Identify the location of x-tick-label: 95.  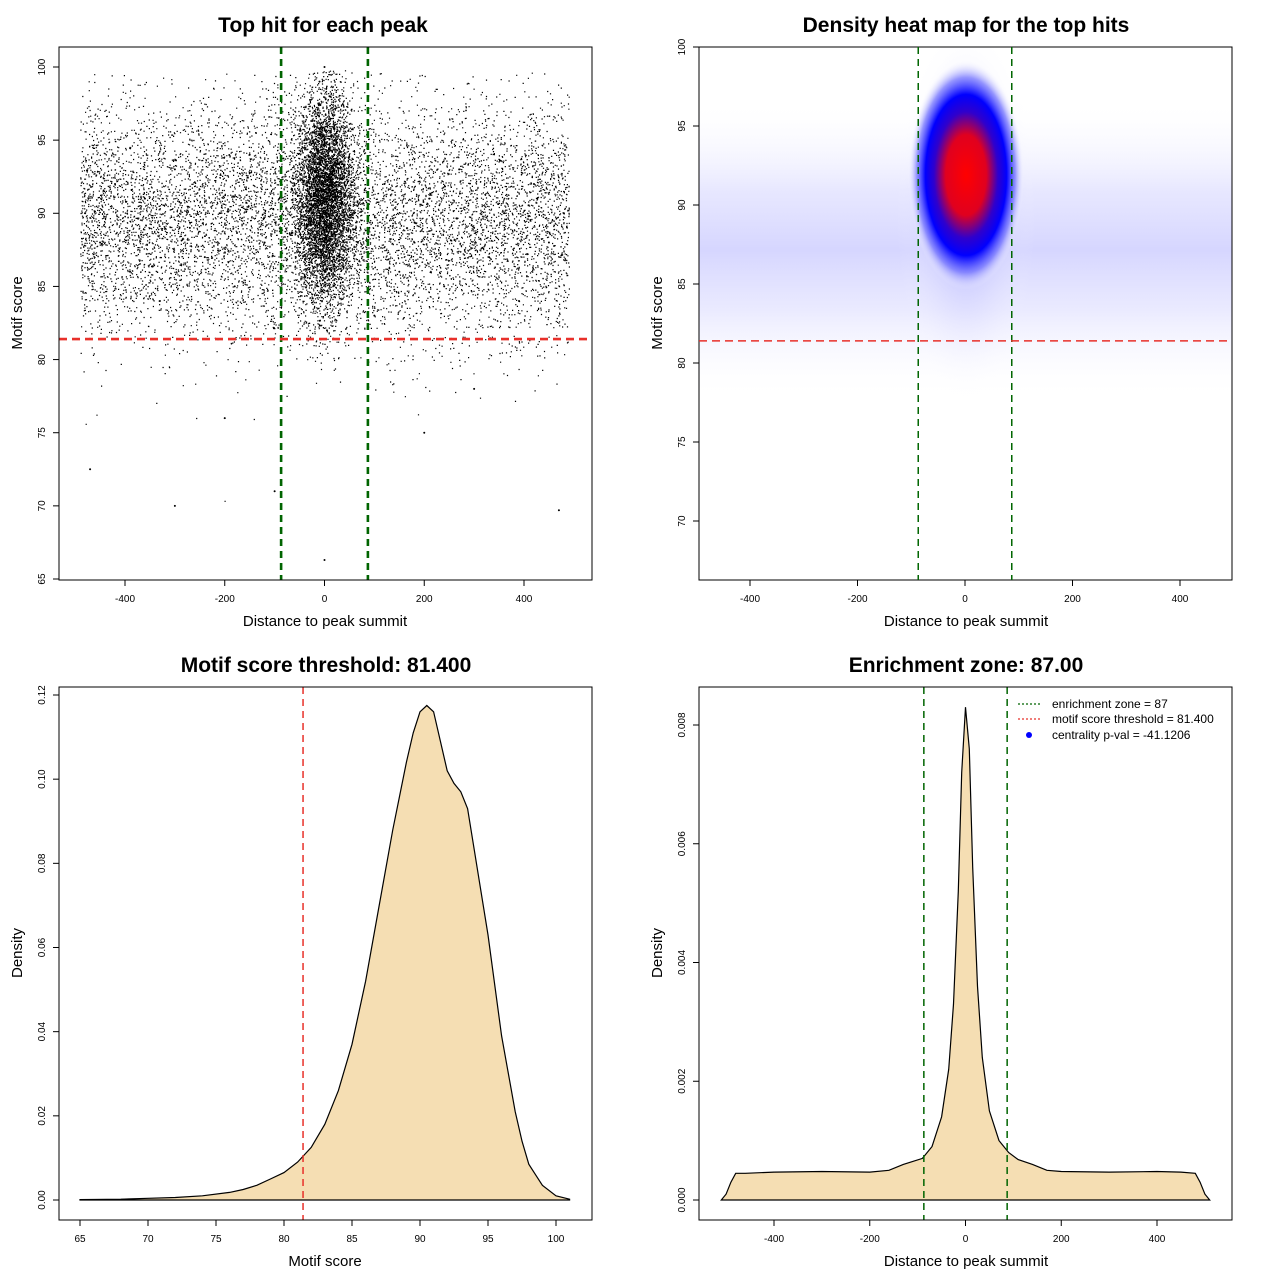
(488, 1239).